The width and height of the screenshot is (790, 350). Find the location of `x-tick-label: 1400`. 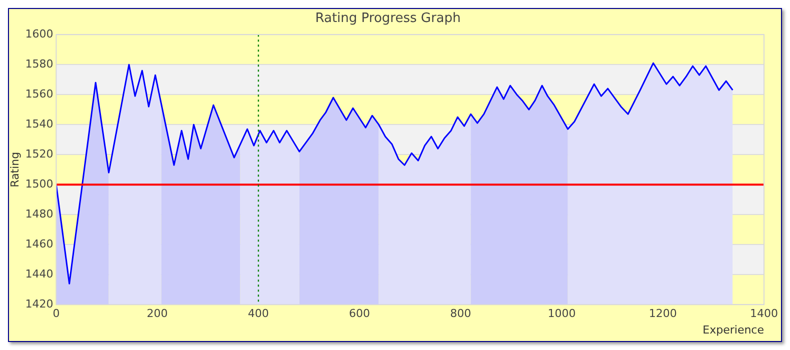

x-tick-label: 1400 is located at coordinates (764, 313).